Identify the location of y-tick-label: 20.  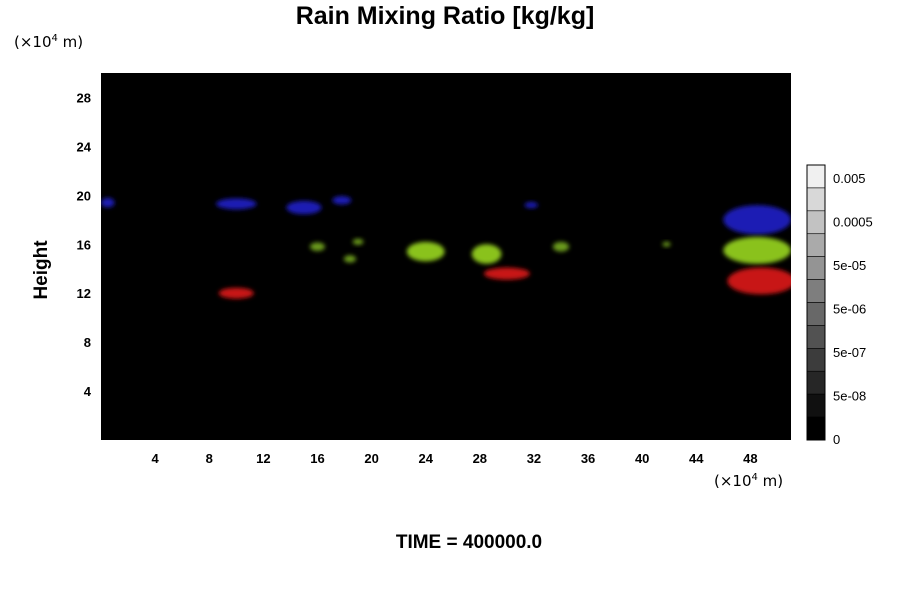
(84, 195).